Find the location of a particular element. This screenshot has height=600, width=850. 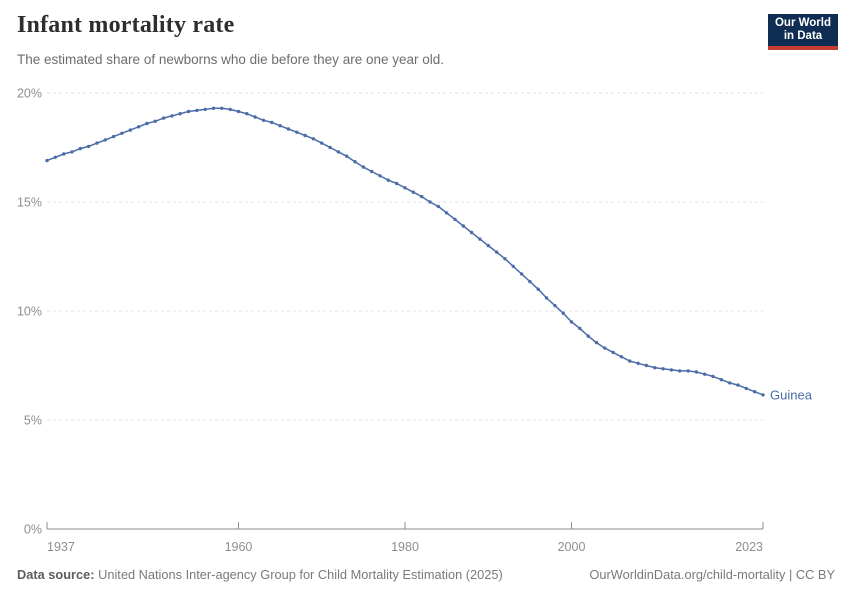

owid-logo-line1: Our World is located at coordinates (802, 23).